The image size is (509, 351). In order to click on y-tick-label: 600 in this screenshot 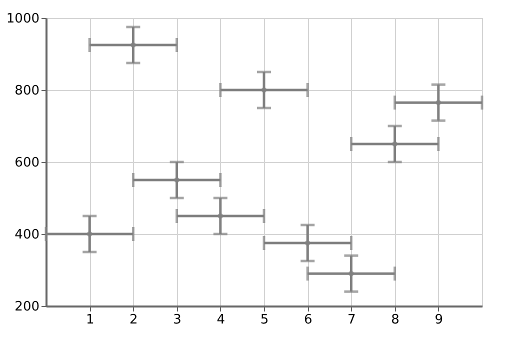, I will do `click(27, 163)`.